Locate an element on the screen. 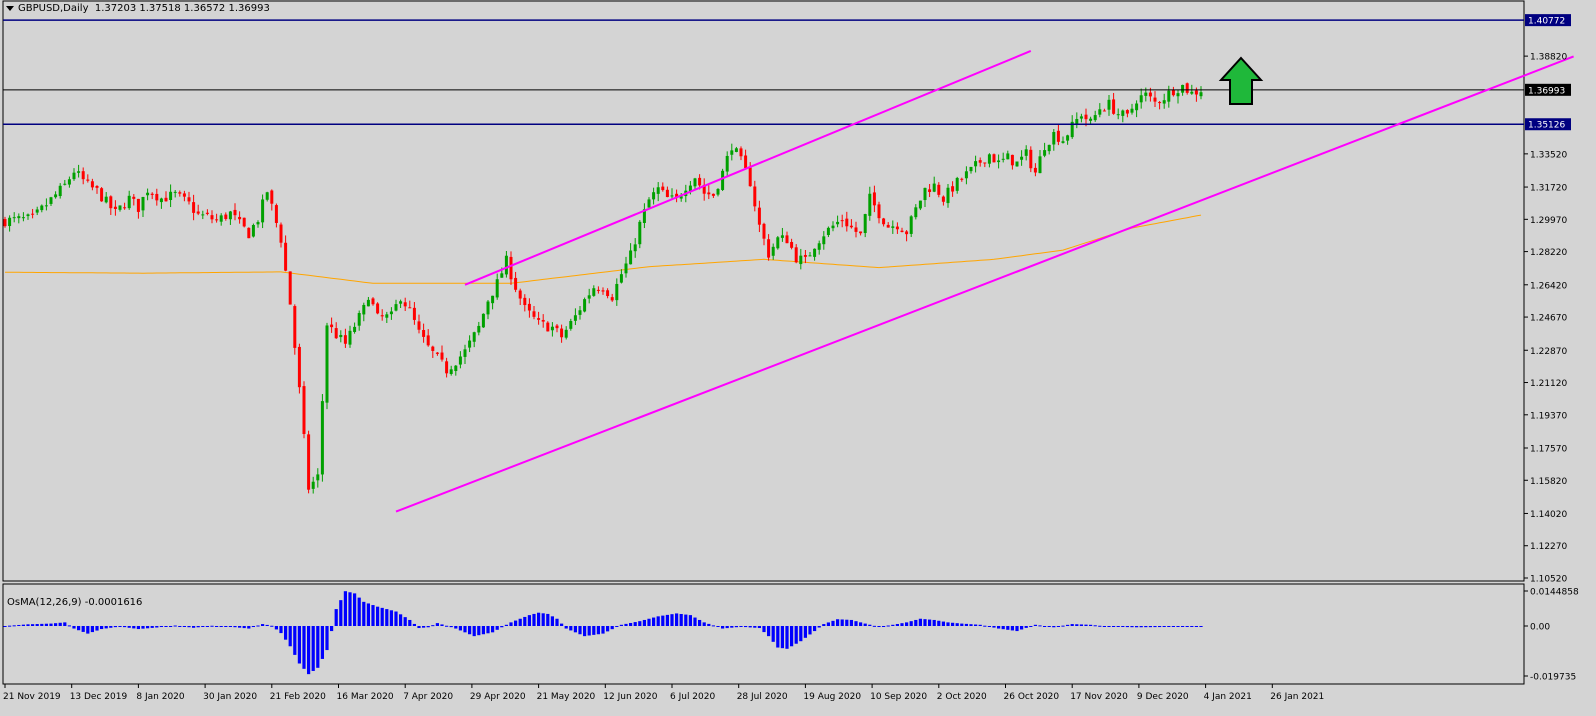 The height and width of the screenshot is (716, 1596). osma-tick-label: 0.0144858 is located at coordinates (1554, 593).